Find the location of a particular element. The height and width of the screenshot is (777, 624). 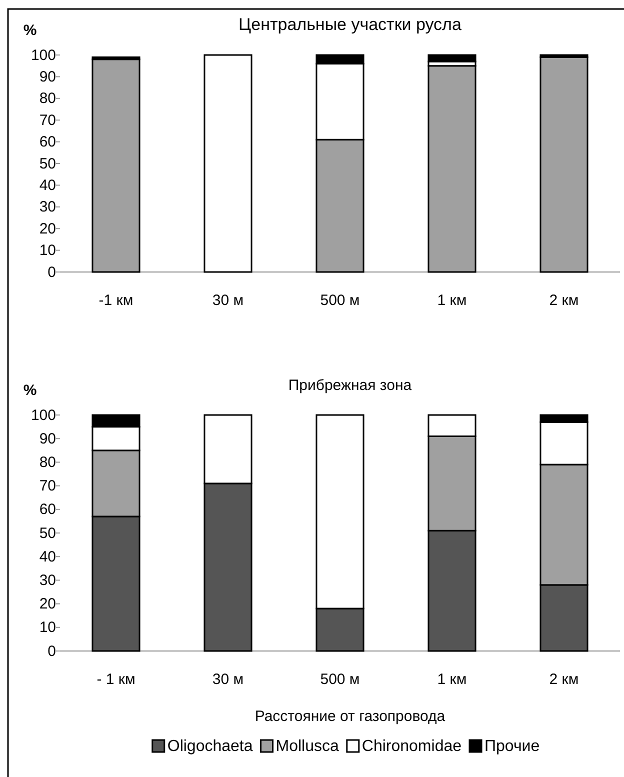

chart-title: Прибрежная зона is located at coordinates (350, 385).